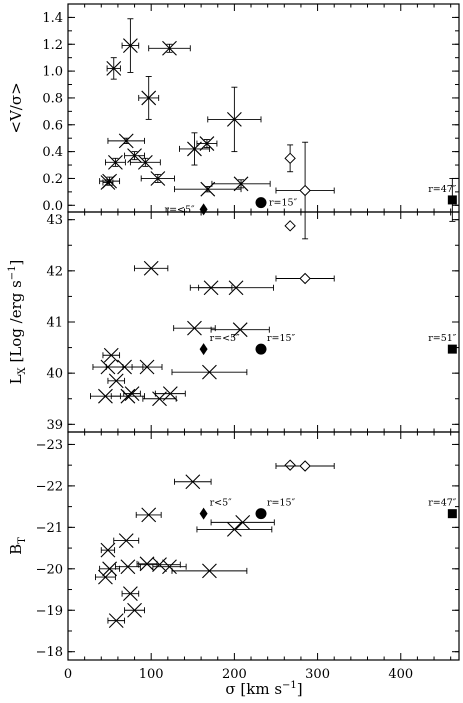 This screenshot has height=703, width=463. Describe the element at coordinates (17, 322) in the screenshot. I see `y-axis-label: LX [Log /erg s−1]` at that location.